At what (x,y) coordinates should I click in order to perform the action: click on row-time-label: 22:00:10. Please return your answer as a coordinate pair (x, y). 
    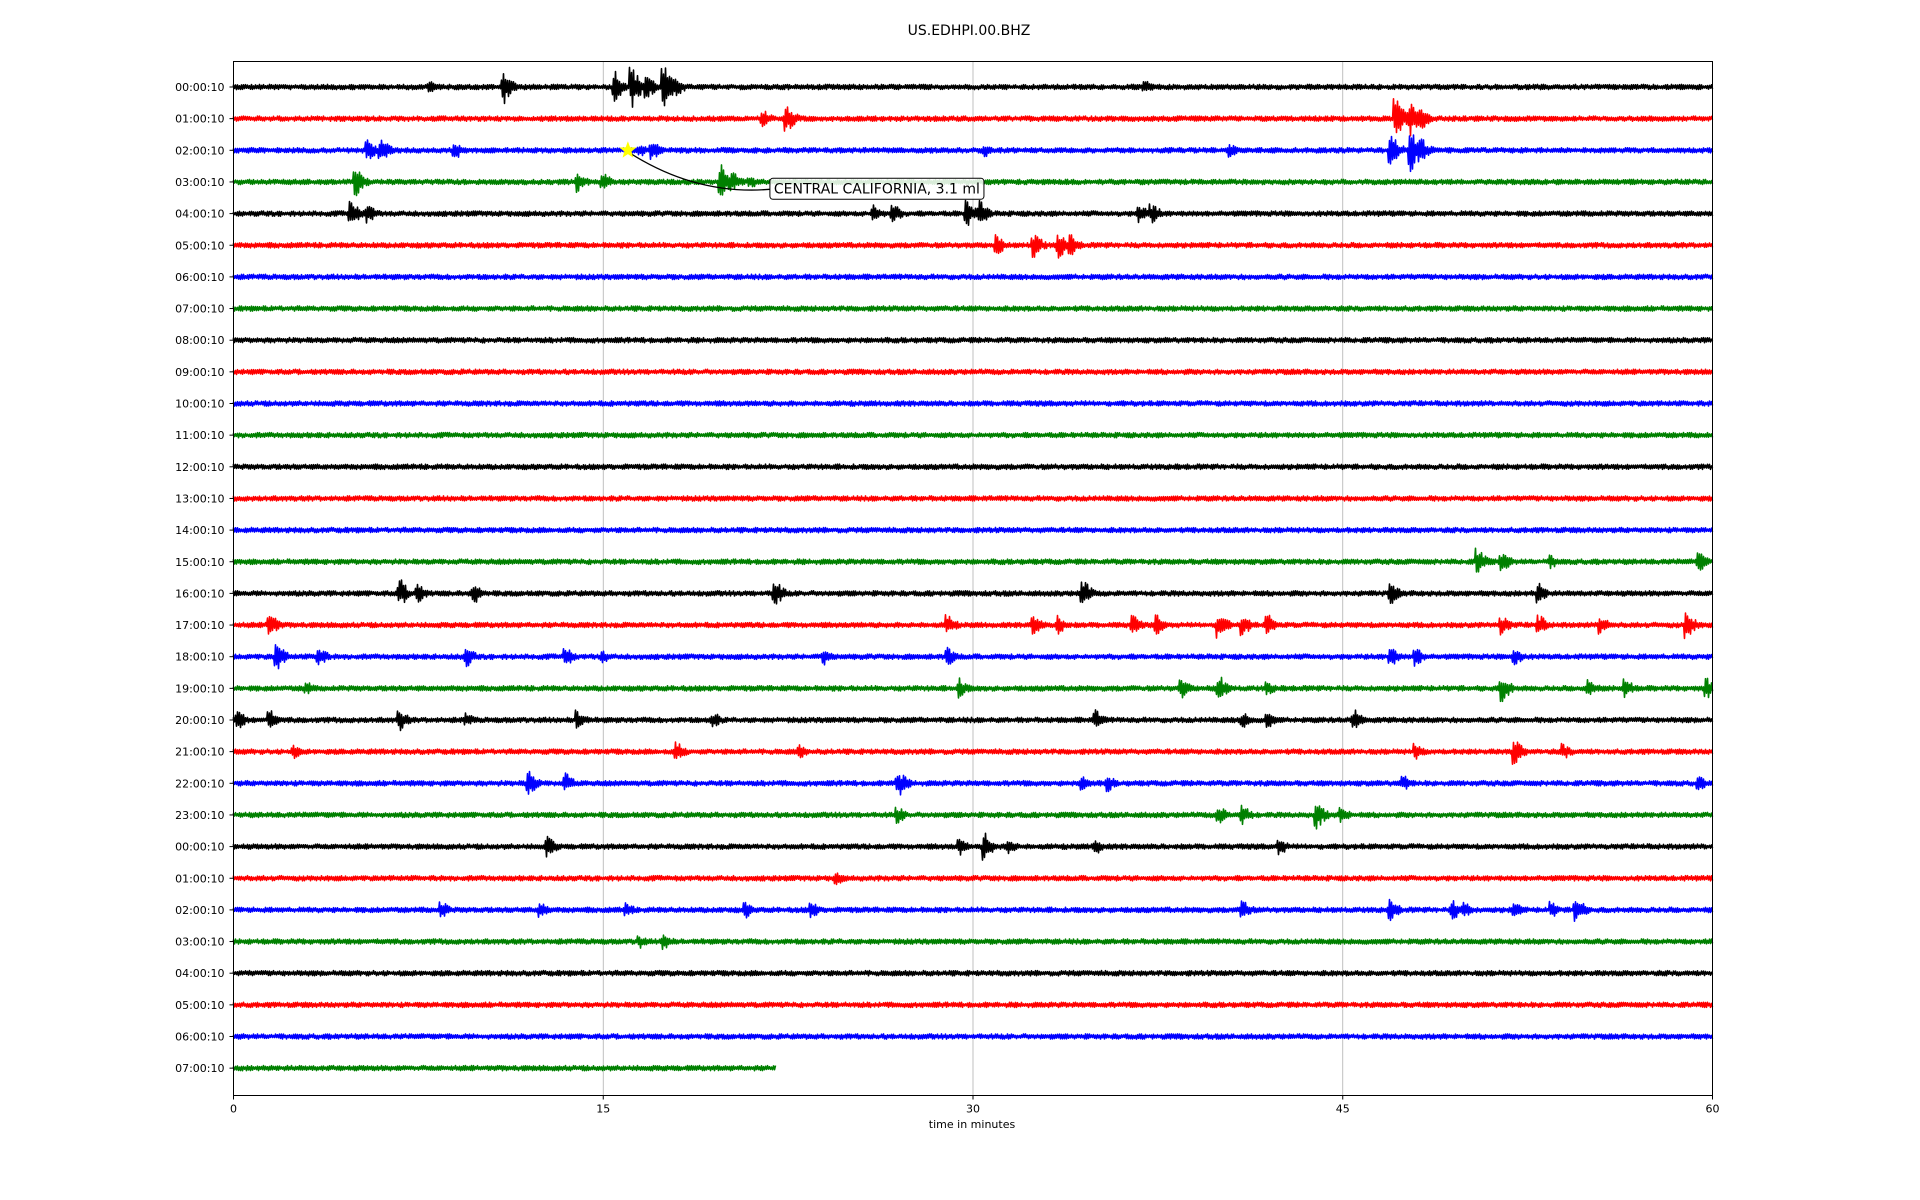
    Looking at the image, I should click on (199, 783).